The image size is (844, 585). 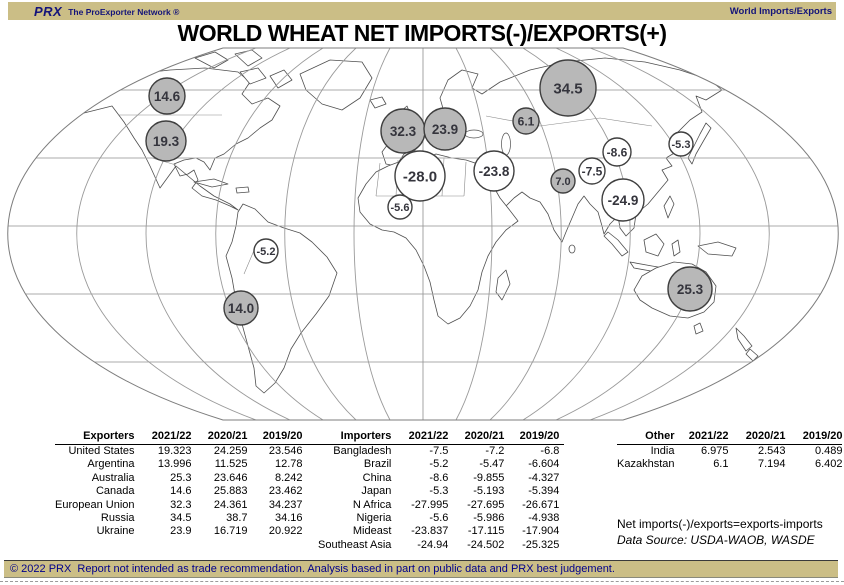 What do you see at coordinates (506, 144) in the screenshot?
I see `caspian-sea` at bounding box center [506, 144].